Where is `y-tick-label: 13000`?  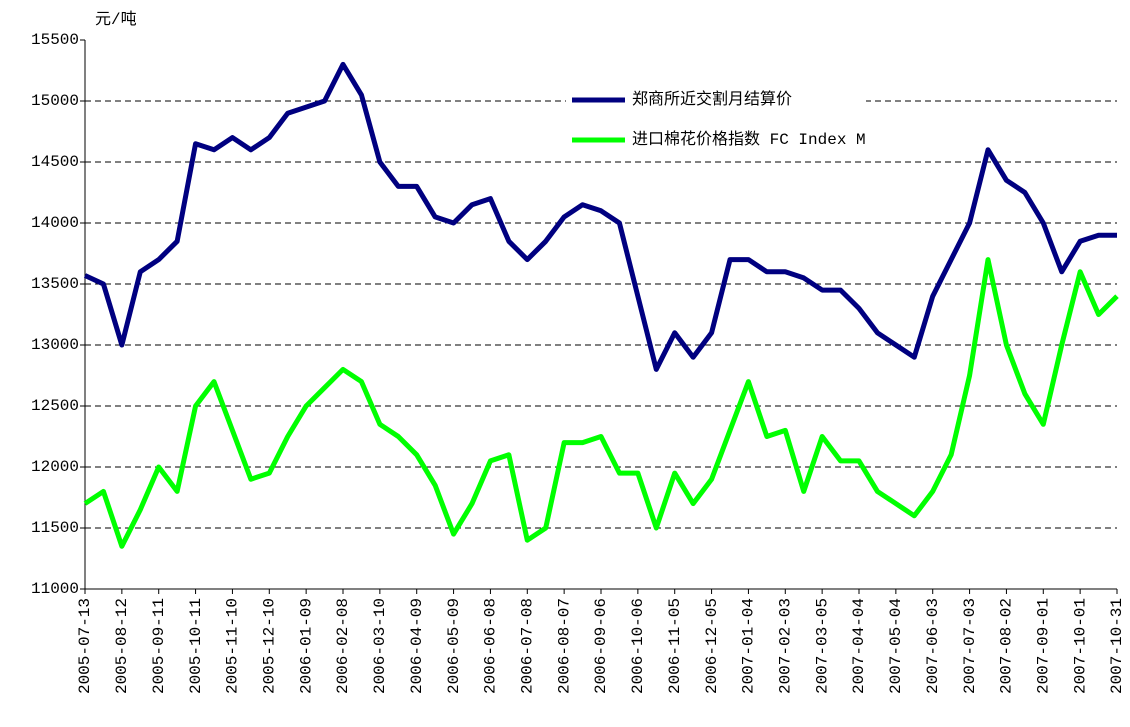 y-tick-label: 13000 is located at coordinates (55, 345).